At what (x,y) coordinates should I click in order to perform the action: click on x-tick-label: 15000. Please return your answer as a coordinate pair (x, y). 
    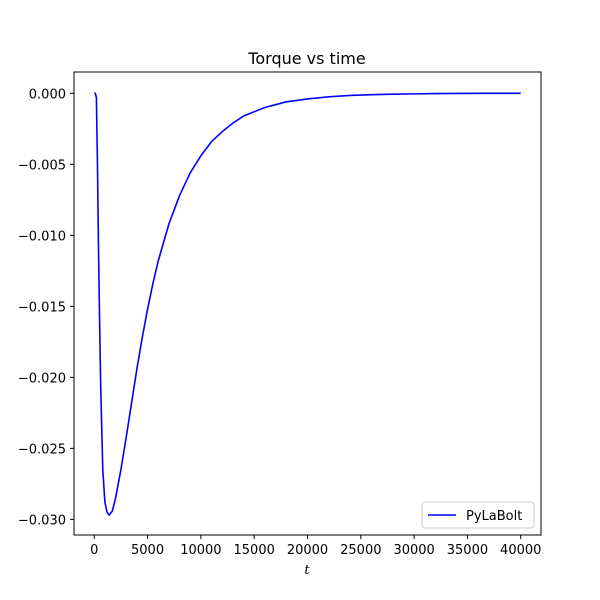
    Looking at the image, I should click on (254, 550).